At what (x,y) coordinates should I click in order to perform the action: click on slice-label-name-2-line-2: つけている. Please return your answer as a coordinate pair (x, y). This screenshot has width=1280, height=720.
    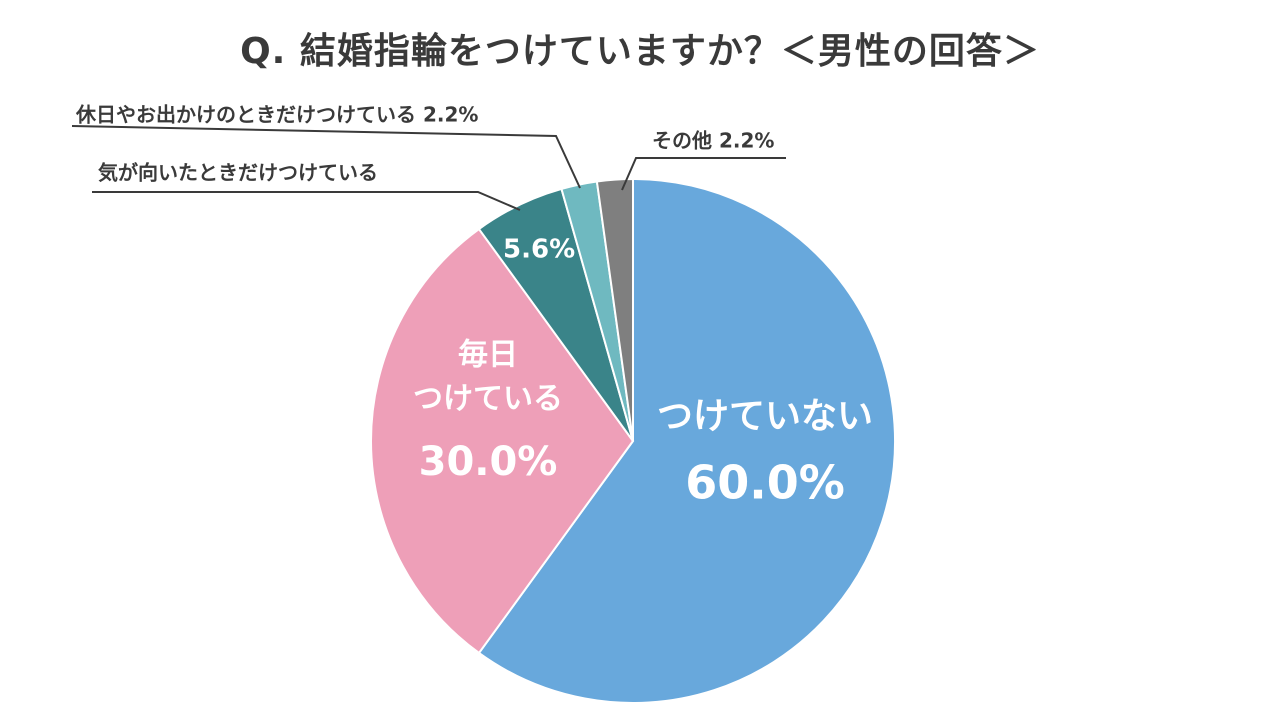
    Looking at the image, I should click on (488, 399).